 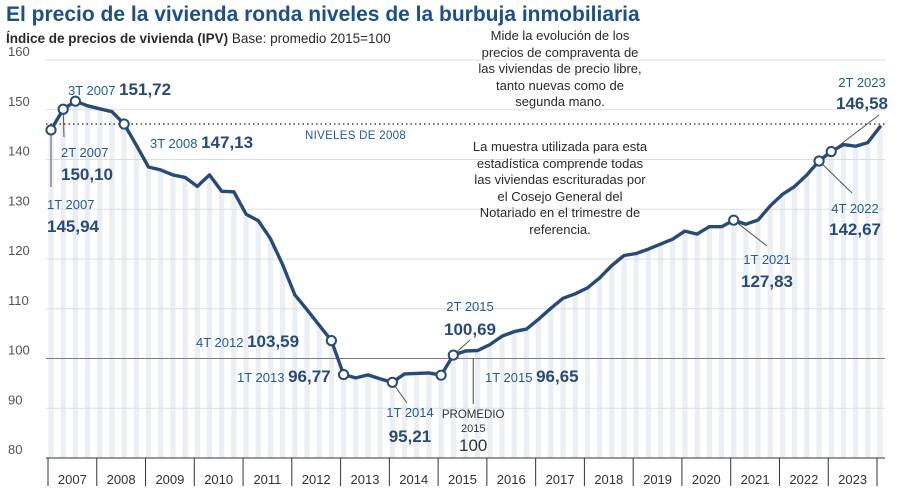 What do you see at coordinates (470, 329) in the screenshot?
I see `annotation-value: 100,69` at bounding box center [470, 329].